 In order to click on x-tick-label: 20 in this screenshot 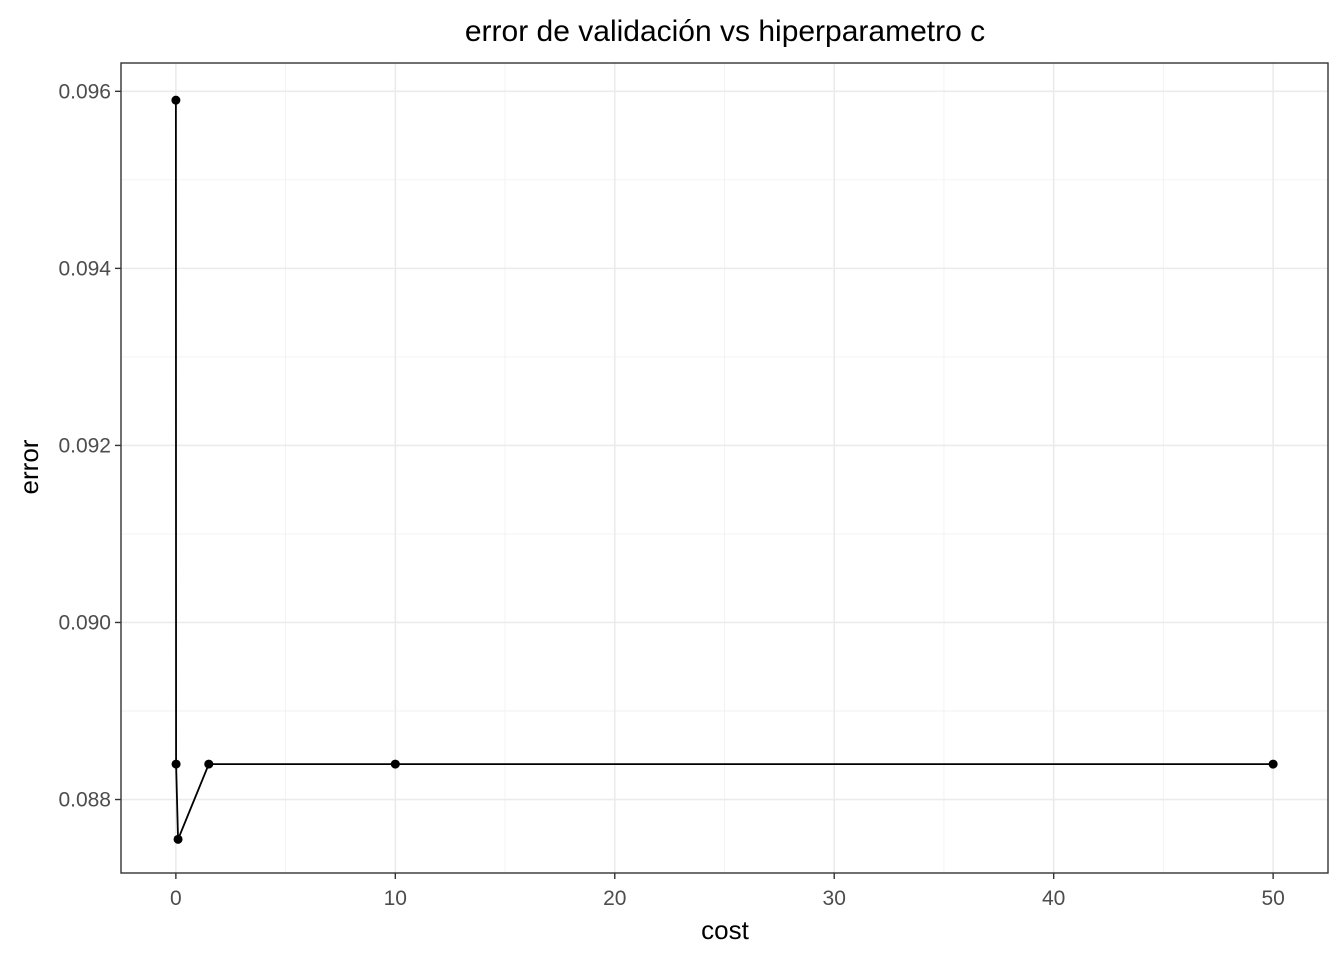, I will do `click(614, 898)`.